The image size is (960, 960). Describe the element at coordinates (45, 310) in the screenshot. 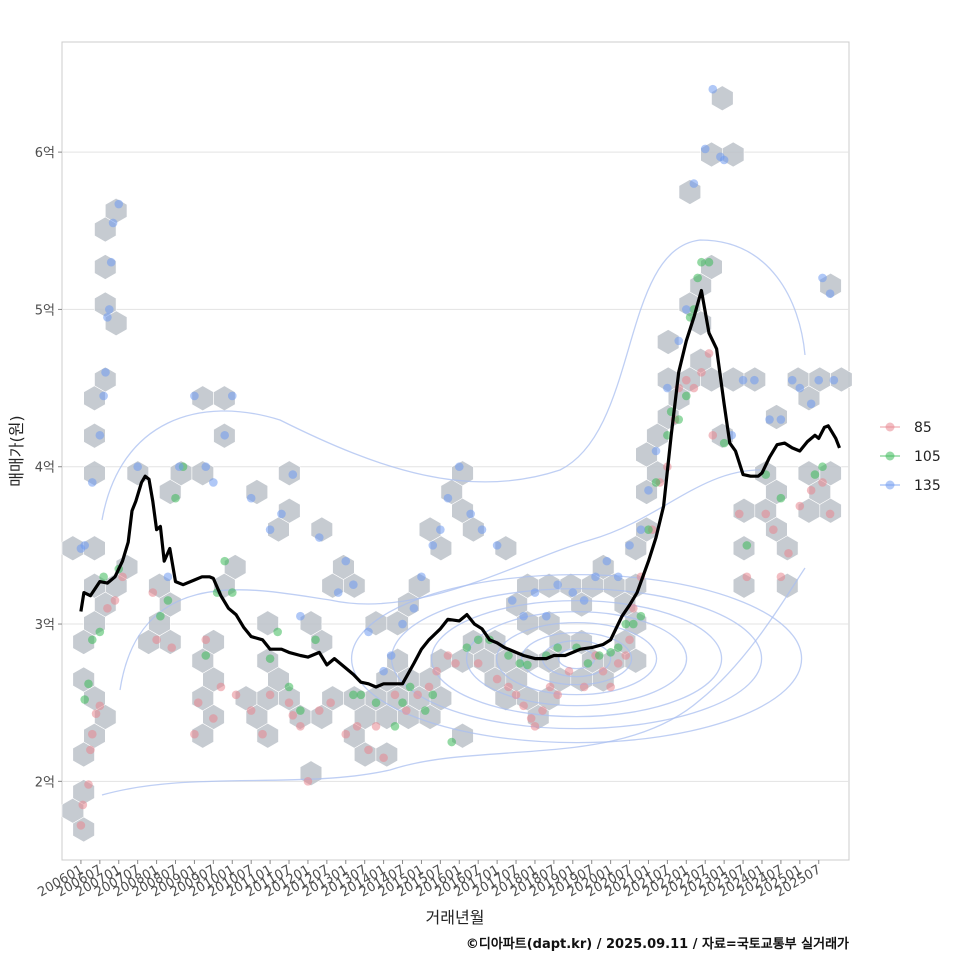

I see `y-tick-label: 5억` at that location.